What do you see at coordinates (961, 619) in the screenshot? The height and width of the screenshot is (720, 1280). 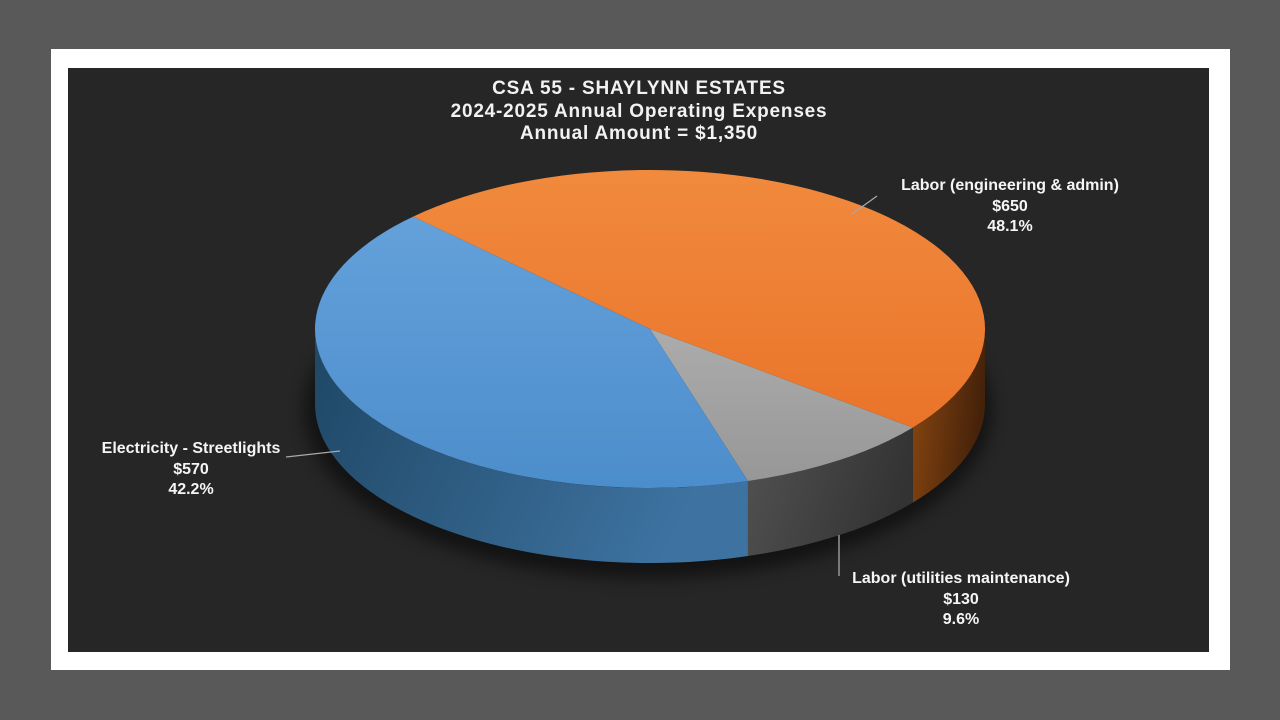 I see `data-label-percent: 9.6%` at bounding box center [961, 619].